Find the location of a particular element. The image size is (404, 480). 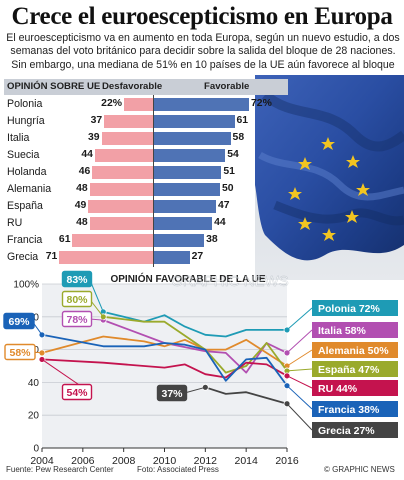

series-label: Francia 38% is located at coordinates (349, 410).